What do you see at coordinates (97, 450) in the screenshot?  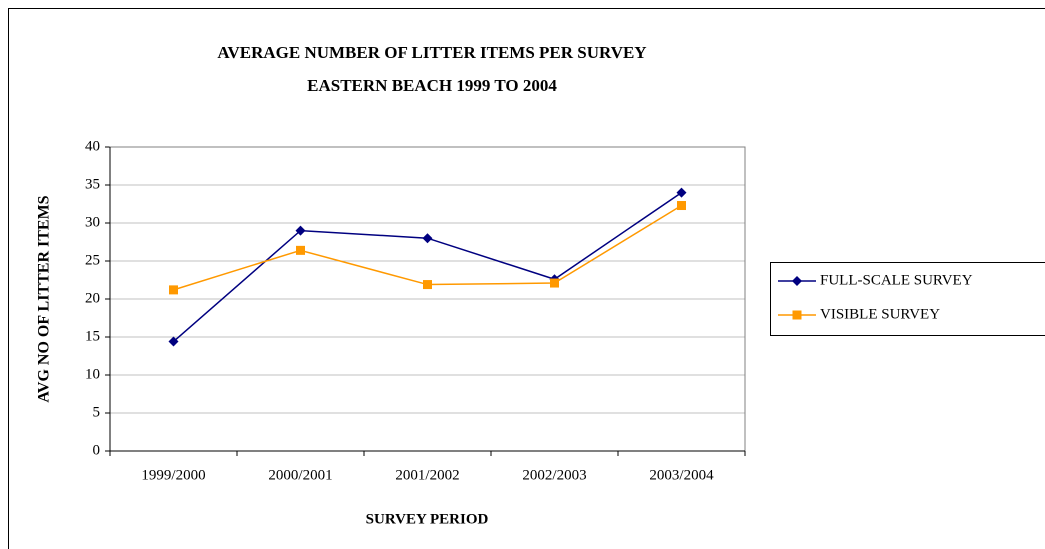 I see `y-tick-label: 0` at bounding box center [97, 450].